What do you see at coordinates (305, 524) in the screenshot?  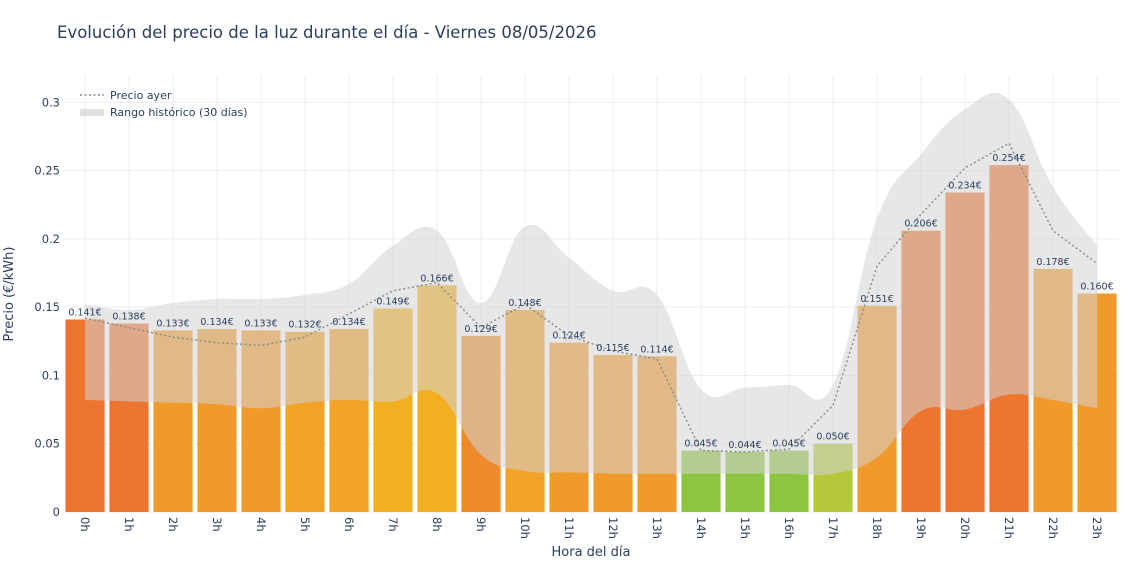 I see `x-tick-label: 5h` at bounding box center [305, 524].